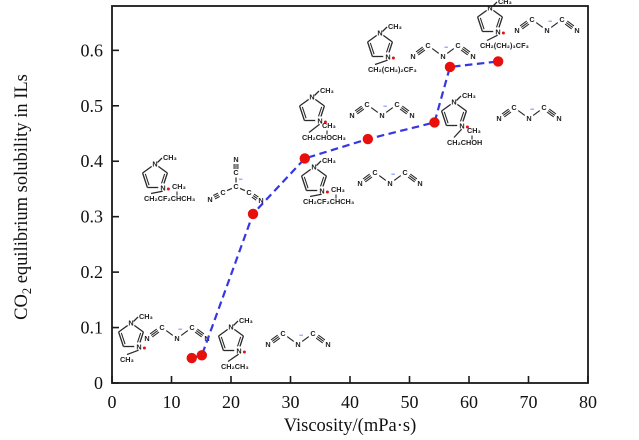  I want to click on ring-nitrogen-cation: N, so click(138, 346).